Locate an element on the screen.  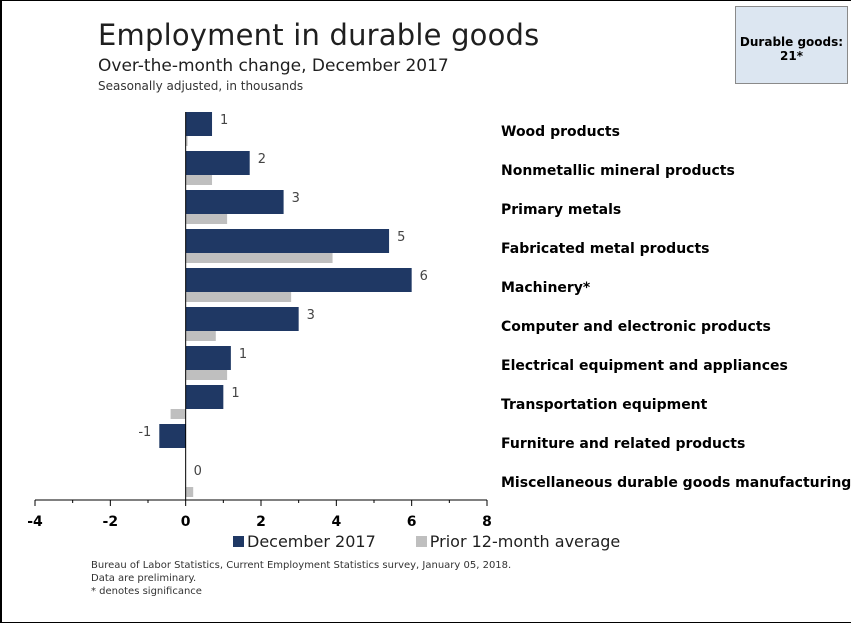
category-label-4: Machinery* is located at coordinates (546, 288).